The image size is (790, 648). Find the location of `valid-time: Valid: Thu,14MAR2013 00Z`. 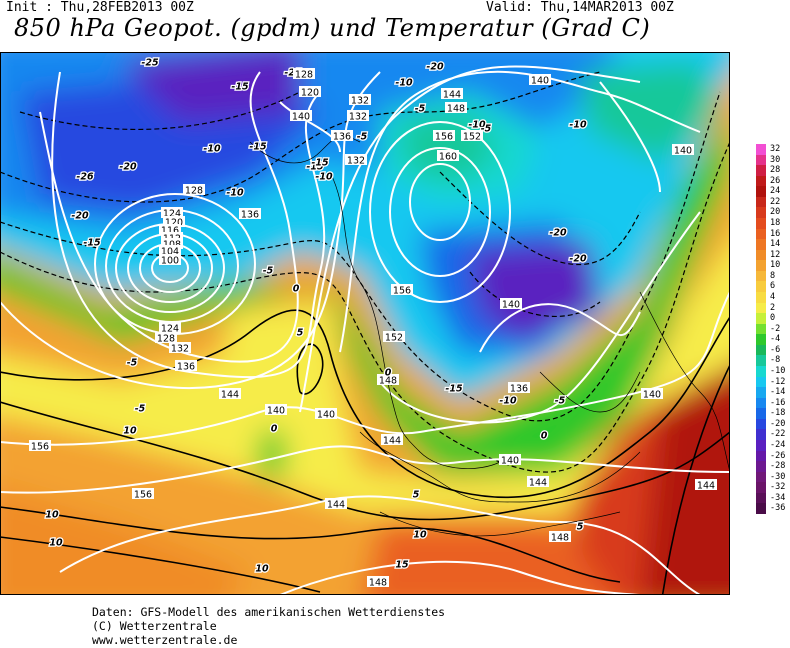

valid-time: Valid: Thu,14MAR2013 00Z is located at coordinates (580, 7).